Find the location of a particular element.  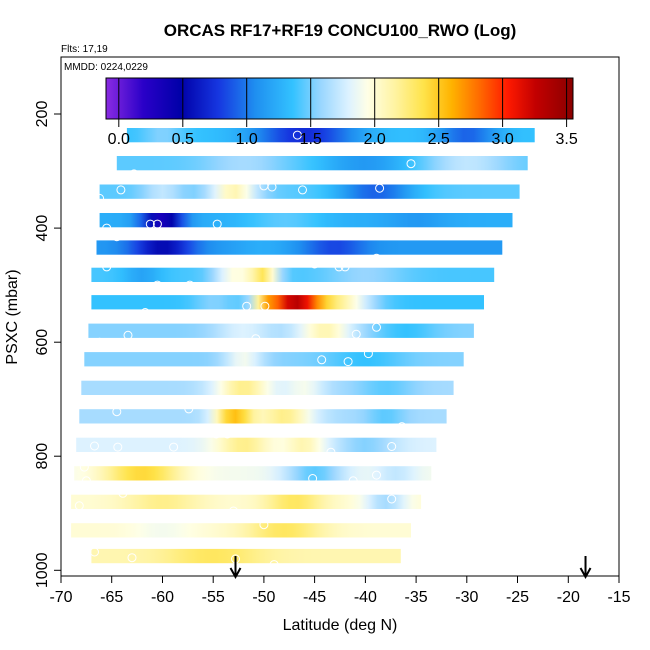

flights-label: Flts: 17,19 is located at coordinates (84, 49).